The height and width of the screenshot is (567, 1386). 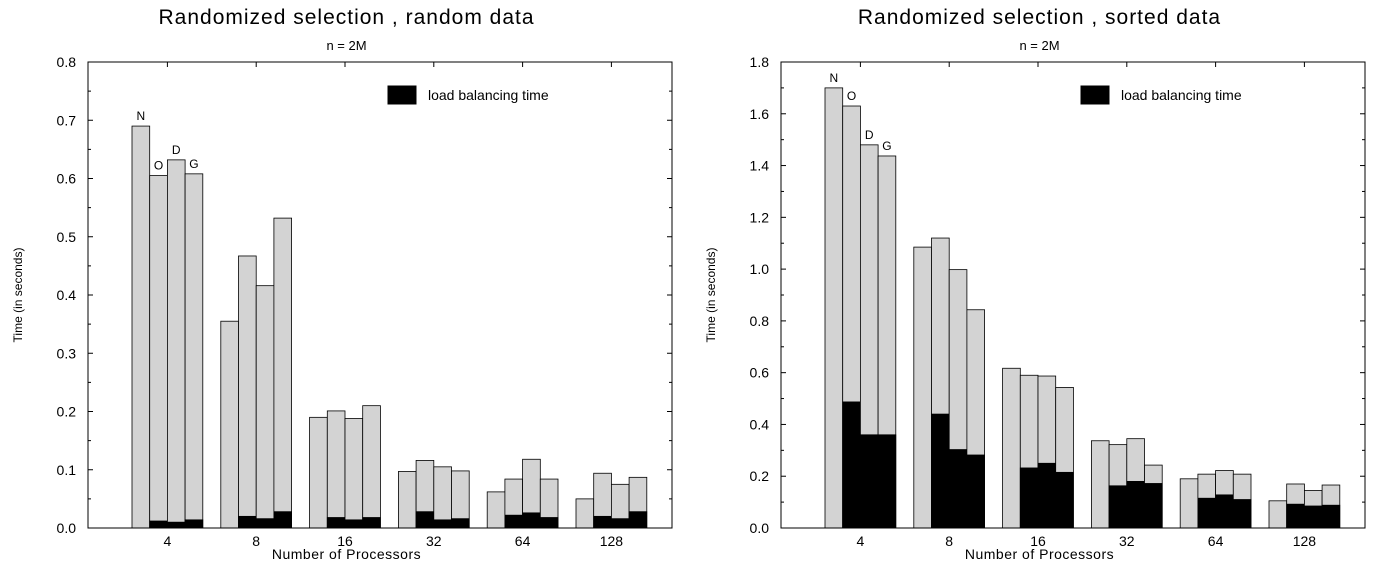 What do you see at coordinates (1039, 17) in the screenshot?
I see `chart-title: Randomized selection , sorted data` at bounding box center [1039, 17].